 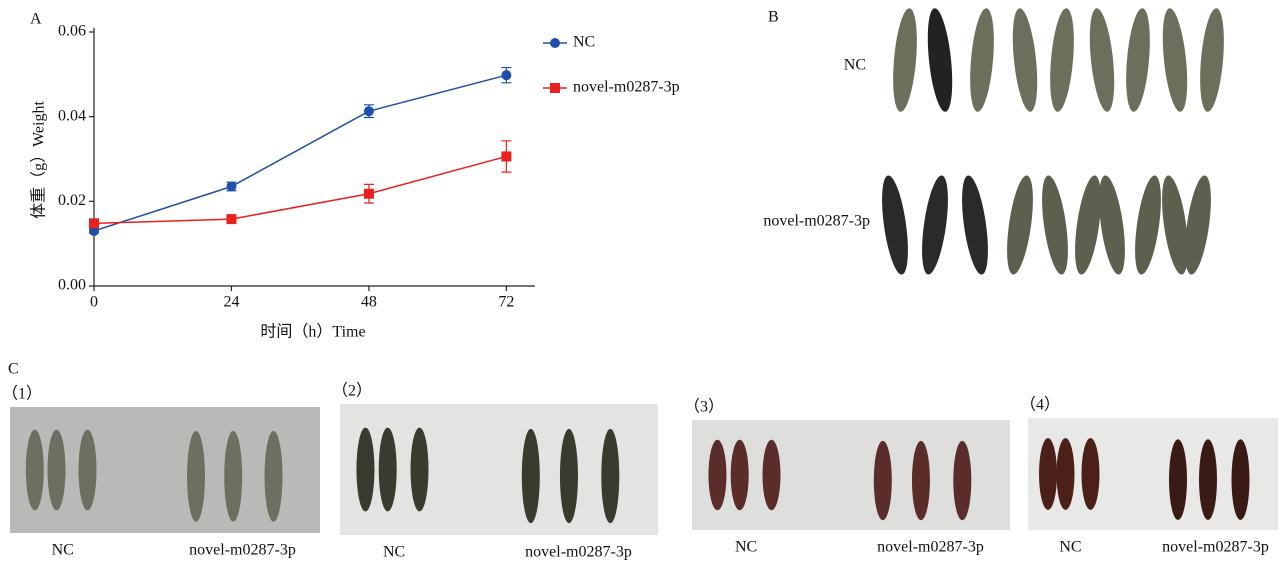 What do you see at coordinates (816, 221) in the screenshot?
I see `row-label: novel-m0287-3p` at bounding box center [816, 221].